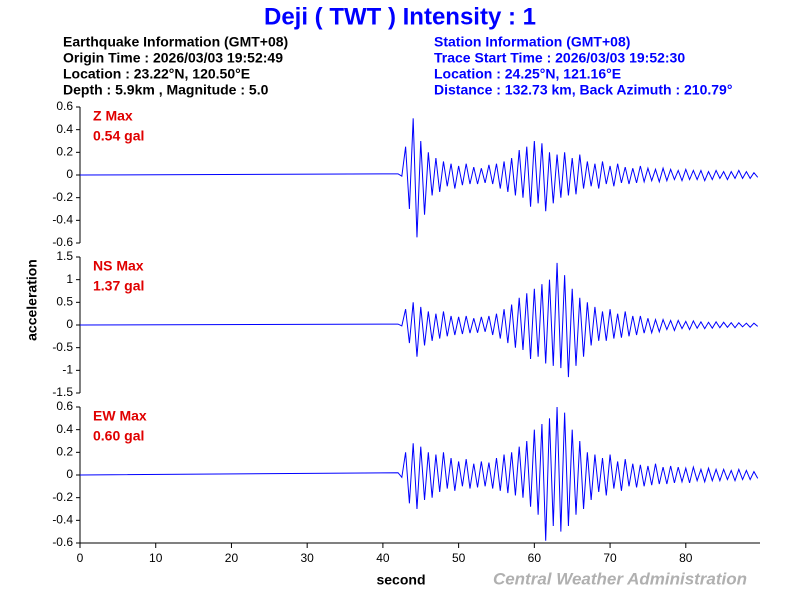 This screenshot has width=800, height=600. What do you see at coordinates (64, 302) in the screenshot?
I see `y-tick-label: 0.5` at bounding box center [64, 302].